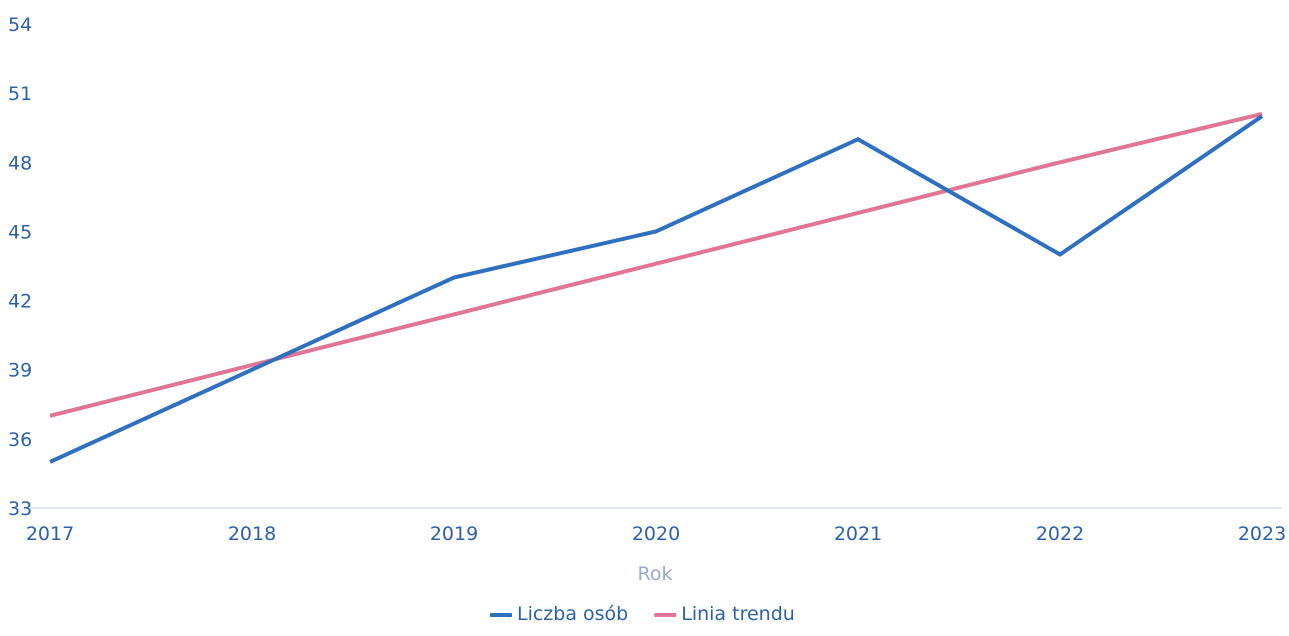  What do you see at coordinates (20, 371) in the screenshot?
I see `y-tick-label: 39` at bounding box center [20, 371].